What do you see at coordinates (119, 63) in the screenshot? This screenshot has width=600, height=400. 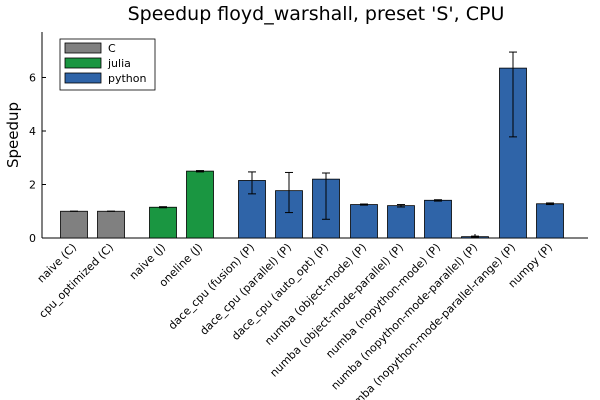 I see `legend-entry: julia` at bounding box center [119, 63].